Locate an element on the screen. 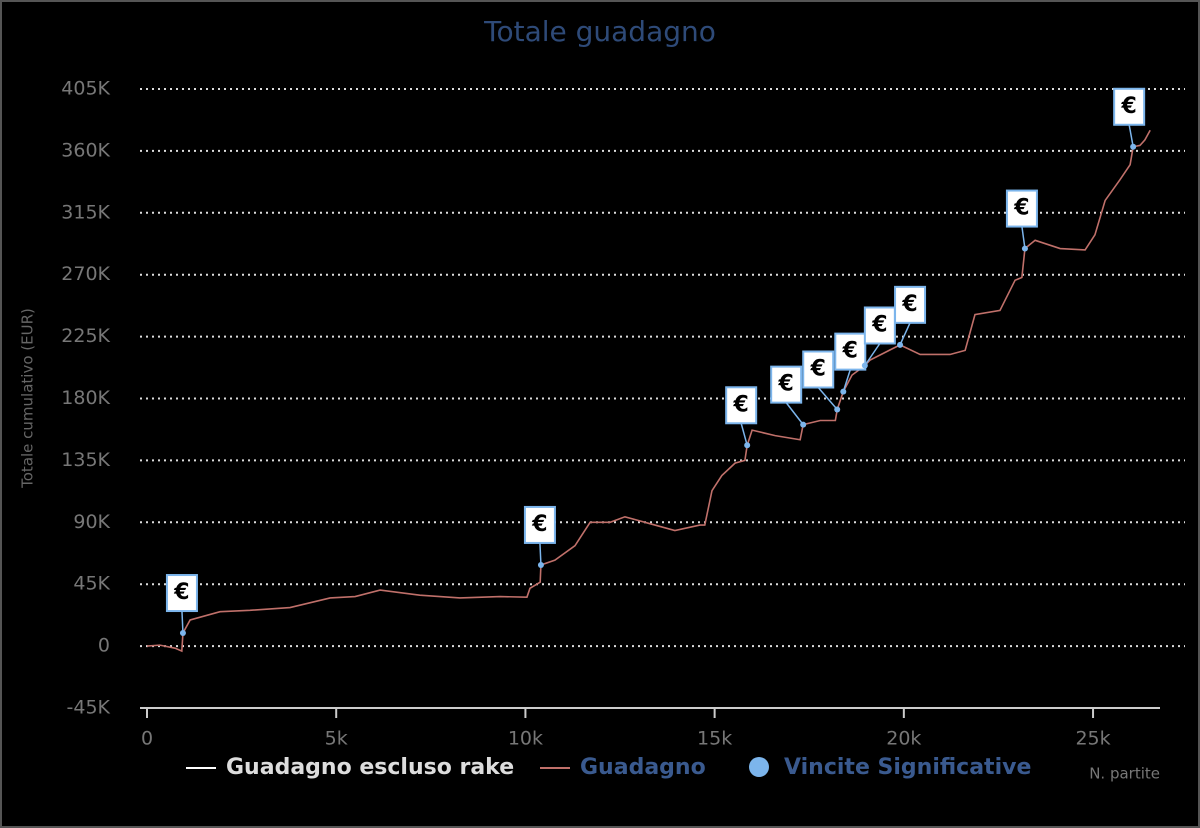 This screenshot has height=828, width=1200. y-tick-label: 360K is located at coordinates (85, 150).